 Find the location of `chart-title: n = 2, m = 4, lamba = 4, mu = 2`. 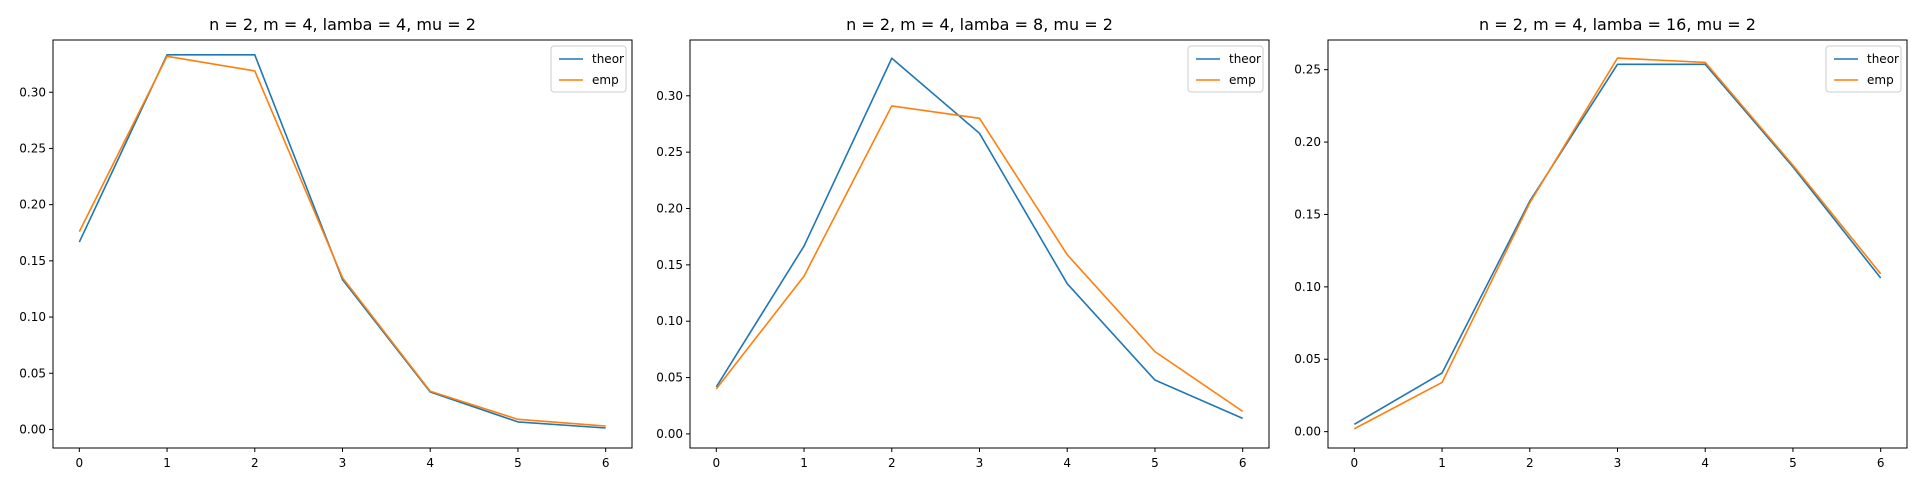

chart-title: n = 2, m = 4, lamba = 4, mu = 2 is located at coordinates (342, 24).